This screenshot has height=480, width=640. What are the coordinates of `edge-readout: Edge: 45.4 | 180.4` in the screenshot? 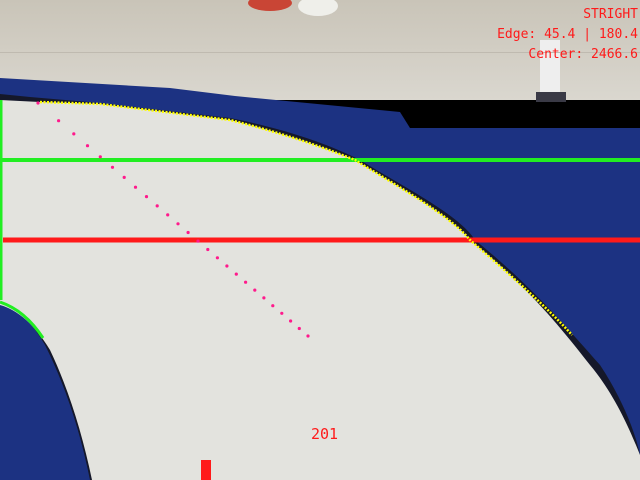 It's located at (567, 34).